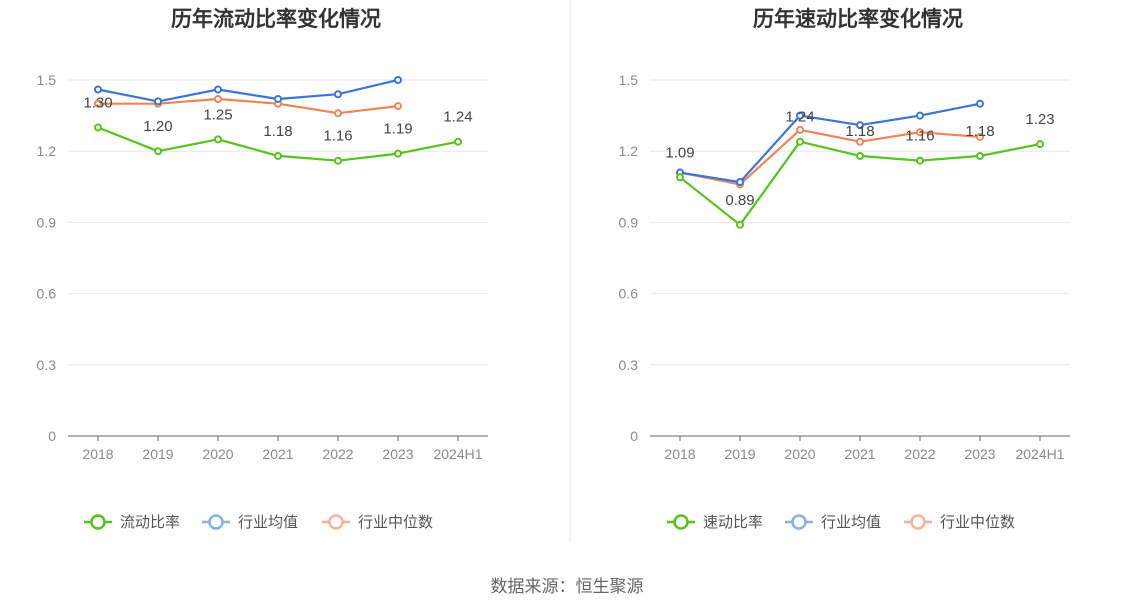 The image size is (1134, 612). What do you see at coordinates (858, 19) in the screenshot?
I see `chart-title: 历年速动比率变化情况` at bounding box center [858, 19].